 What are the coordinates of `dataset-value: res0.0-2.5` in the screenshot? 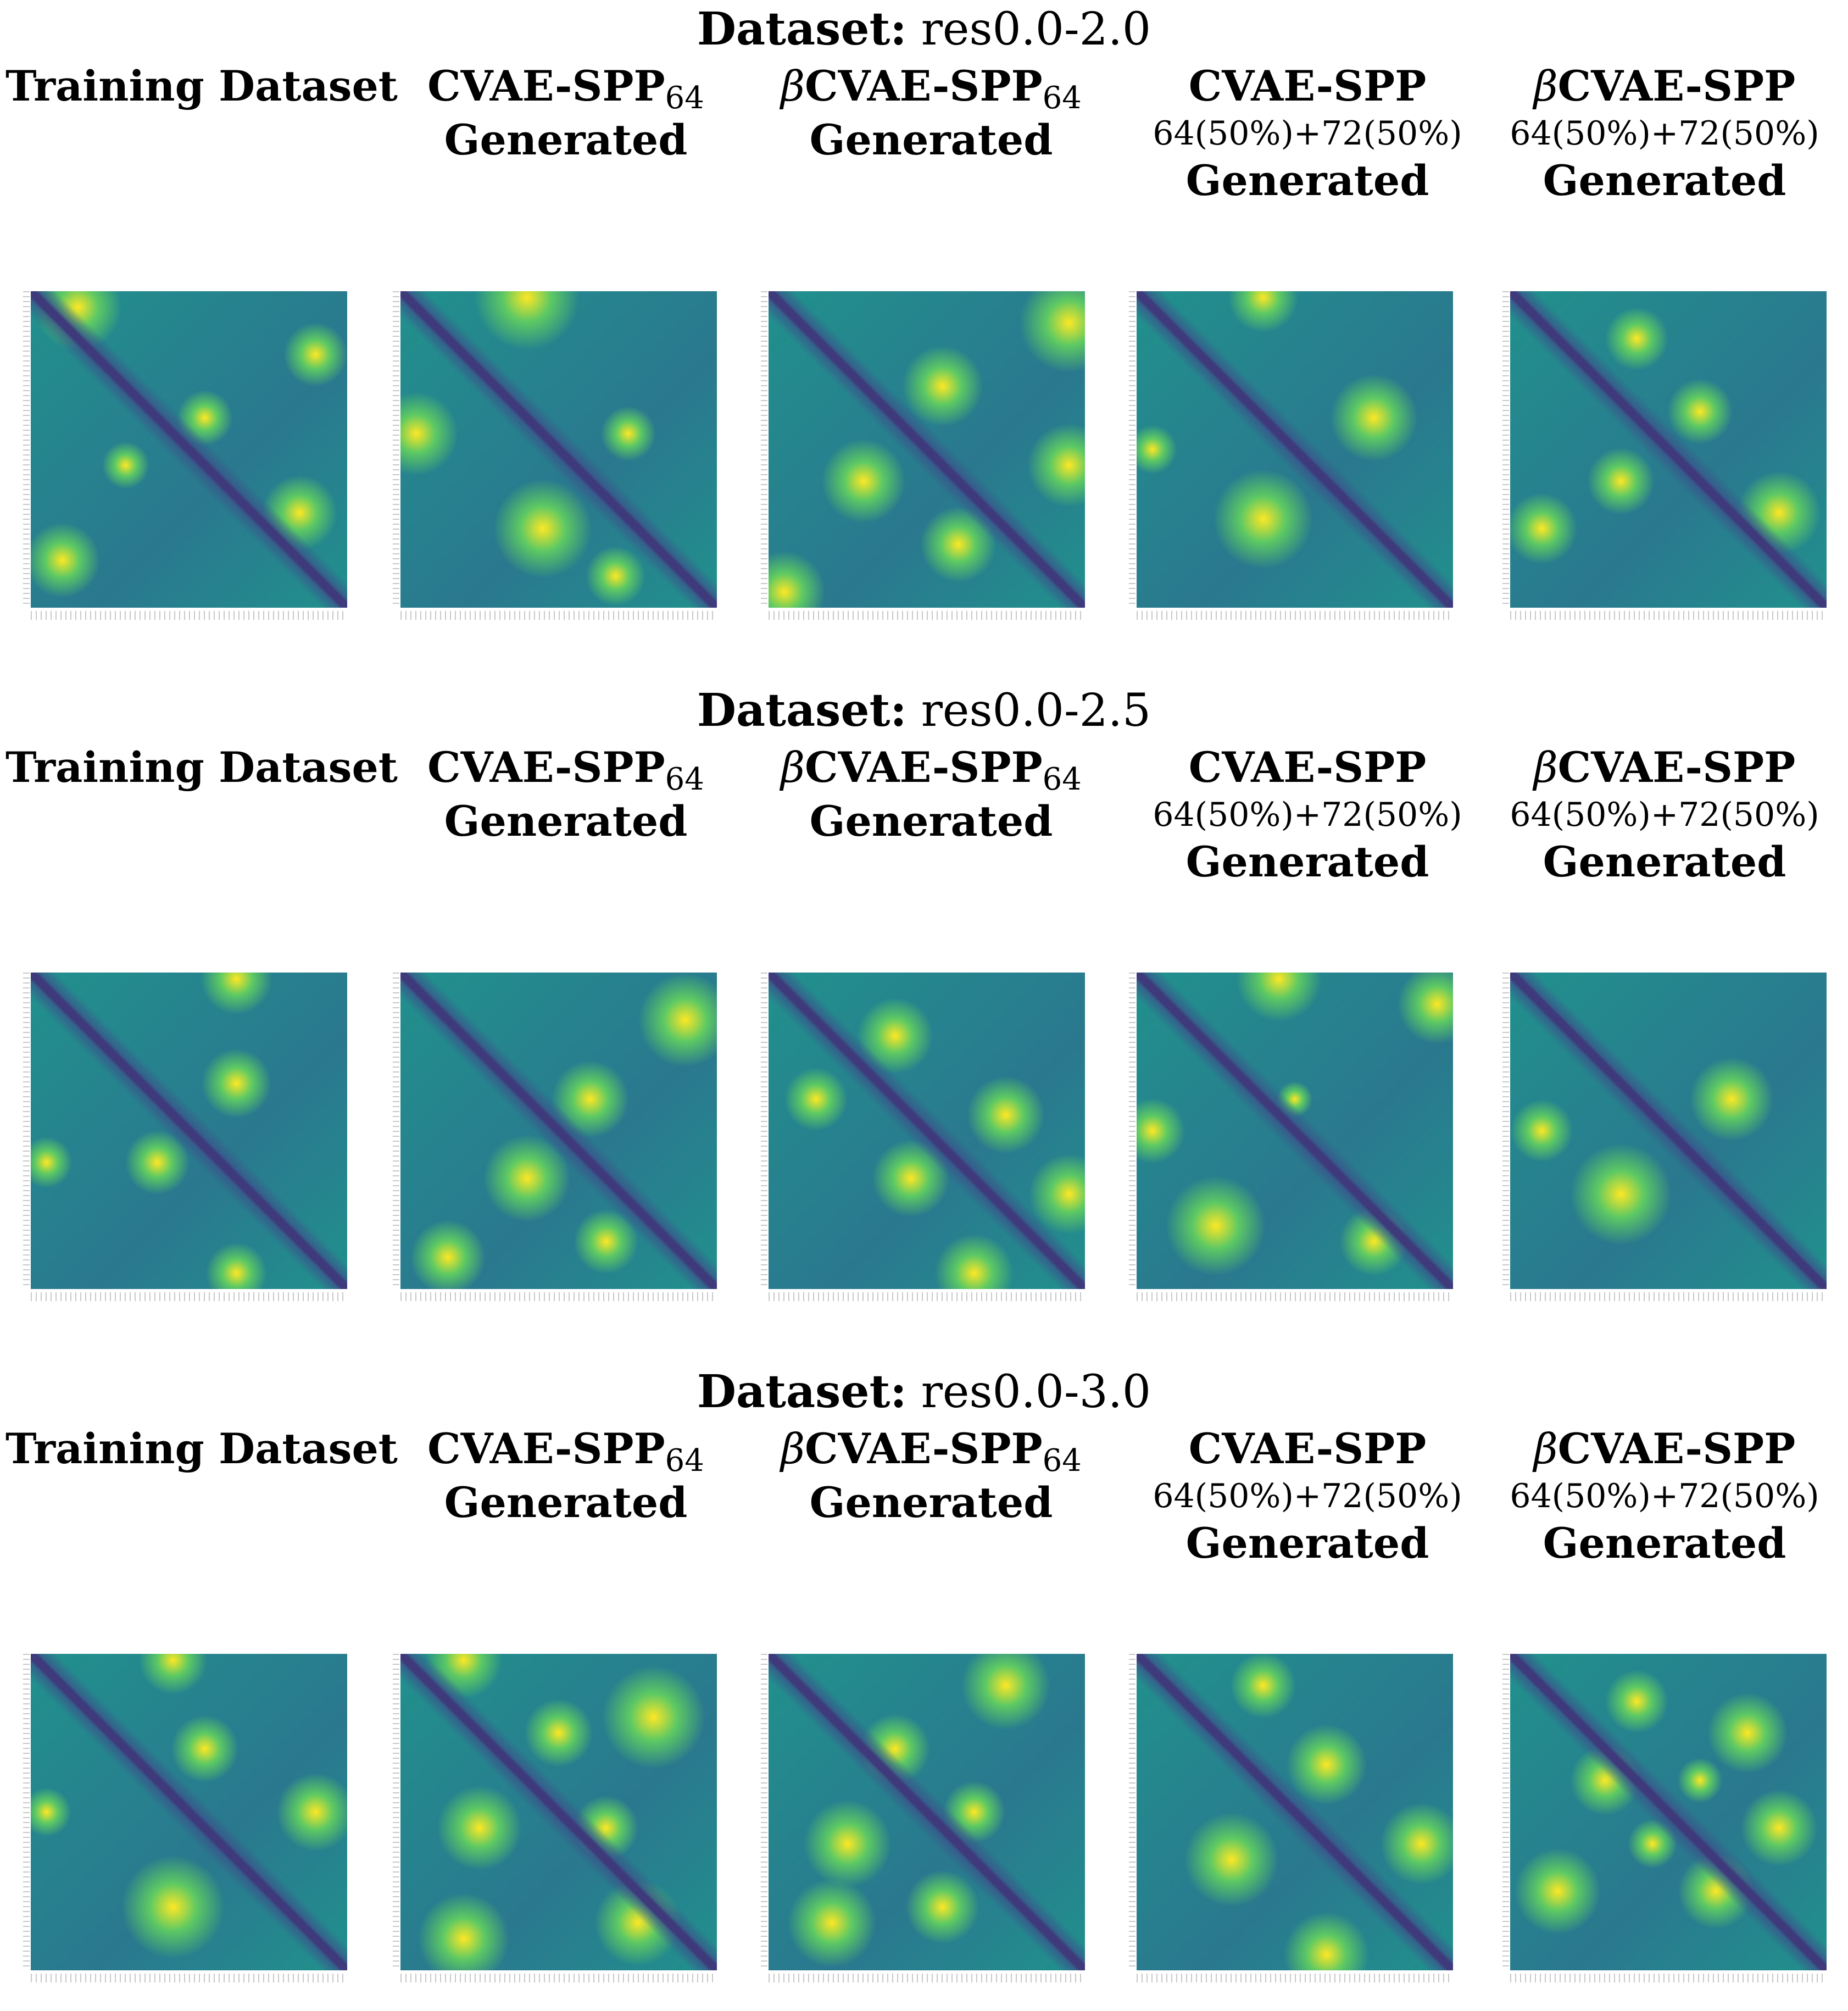 It's located at (1036, 711).